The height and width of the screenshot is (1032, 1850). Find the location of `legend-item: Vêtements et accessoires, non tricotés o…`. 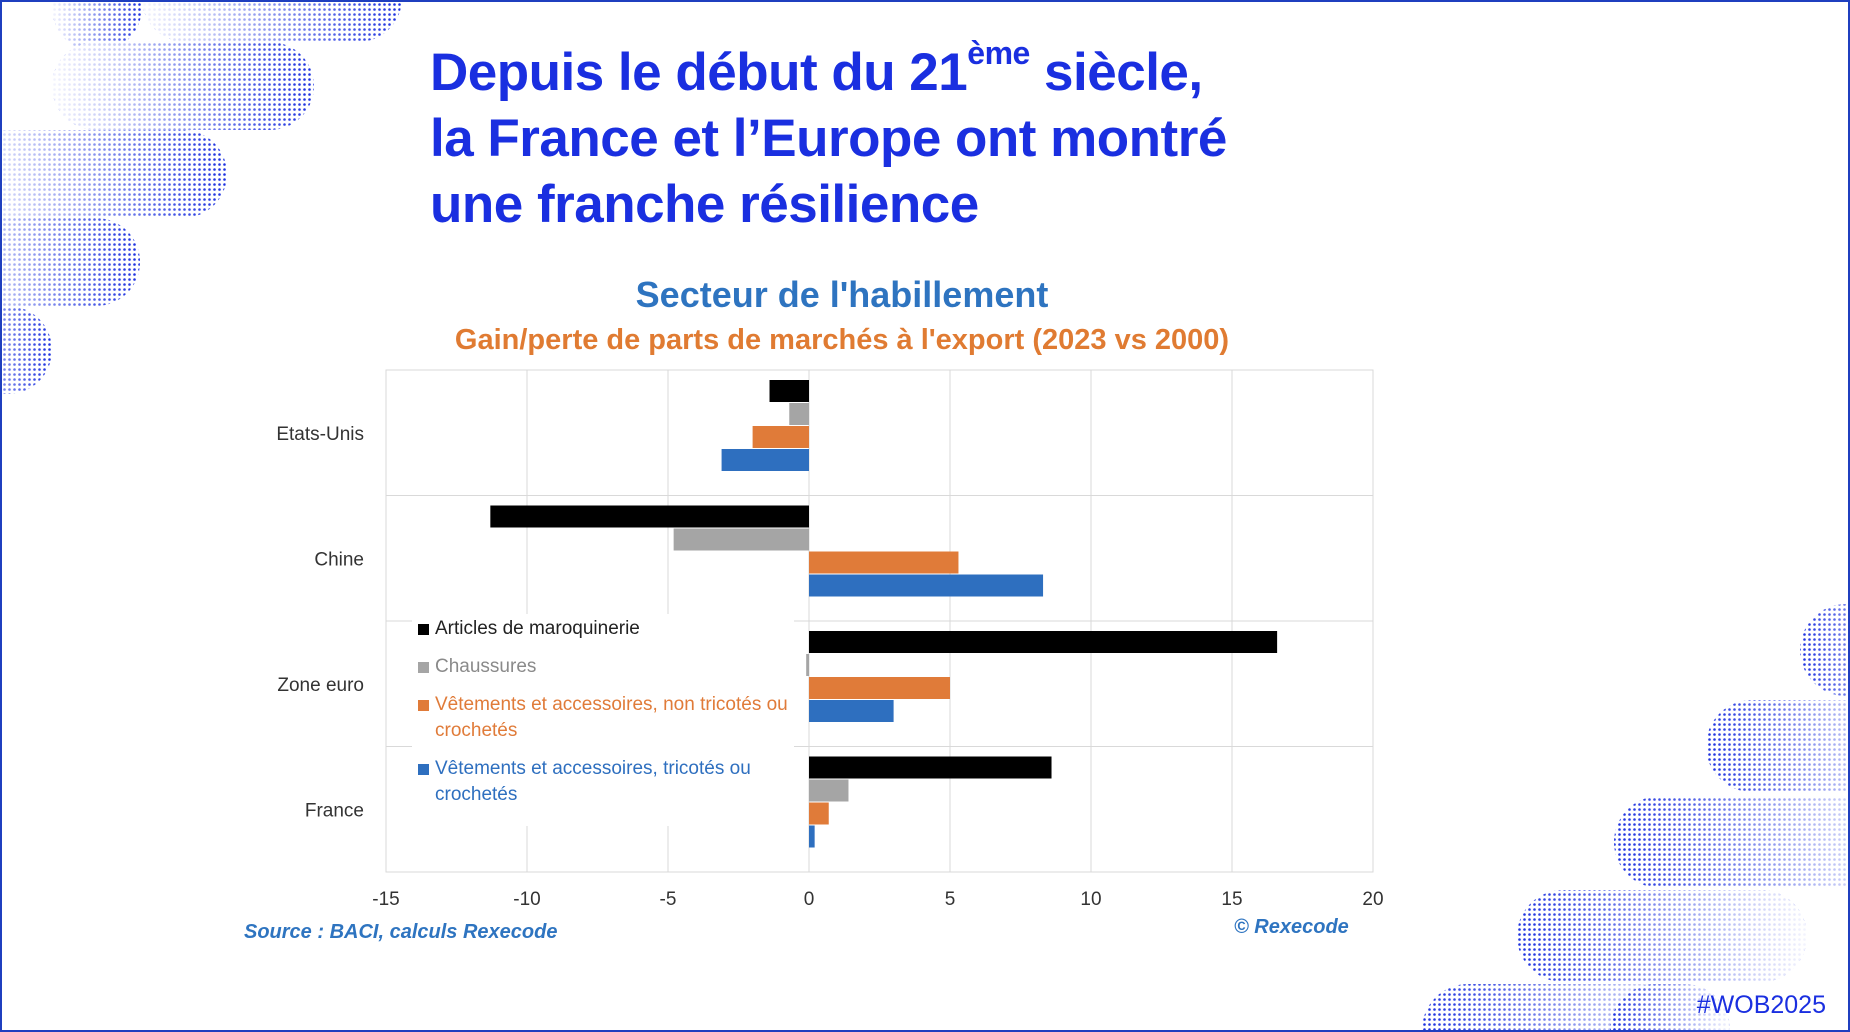

legend-item: Vêtements et accessoires, non tricotés o… is located at coordinates (603, 718).